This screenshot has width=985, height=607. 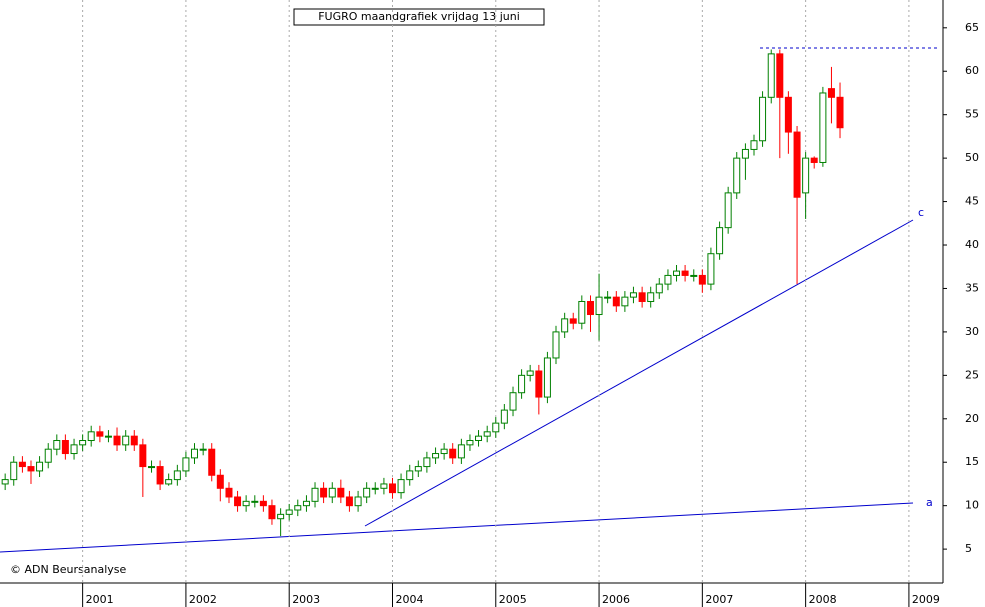 What do you see at coordinates (972, 505) in the screenshot?
I see `y-tick-label: 10` at bounding box center [972, 505].